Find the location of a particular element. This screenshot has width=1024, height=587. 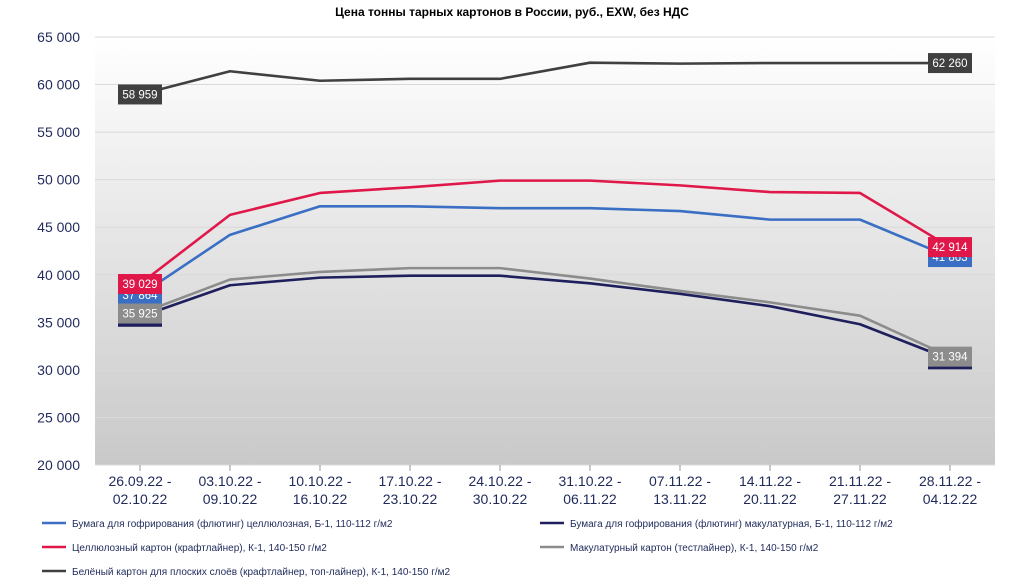

y-tick-label: 65 000 is located at coordinates (58, 37).